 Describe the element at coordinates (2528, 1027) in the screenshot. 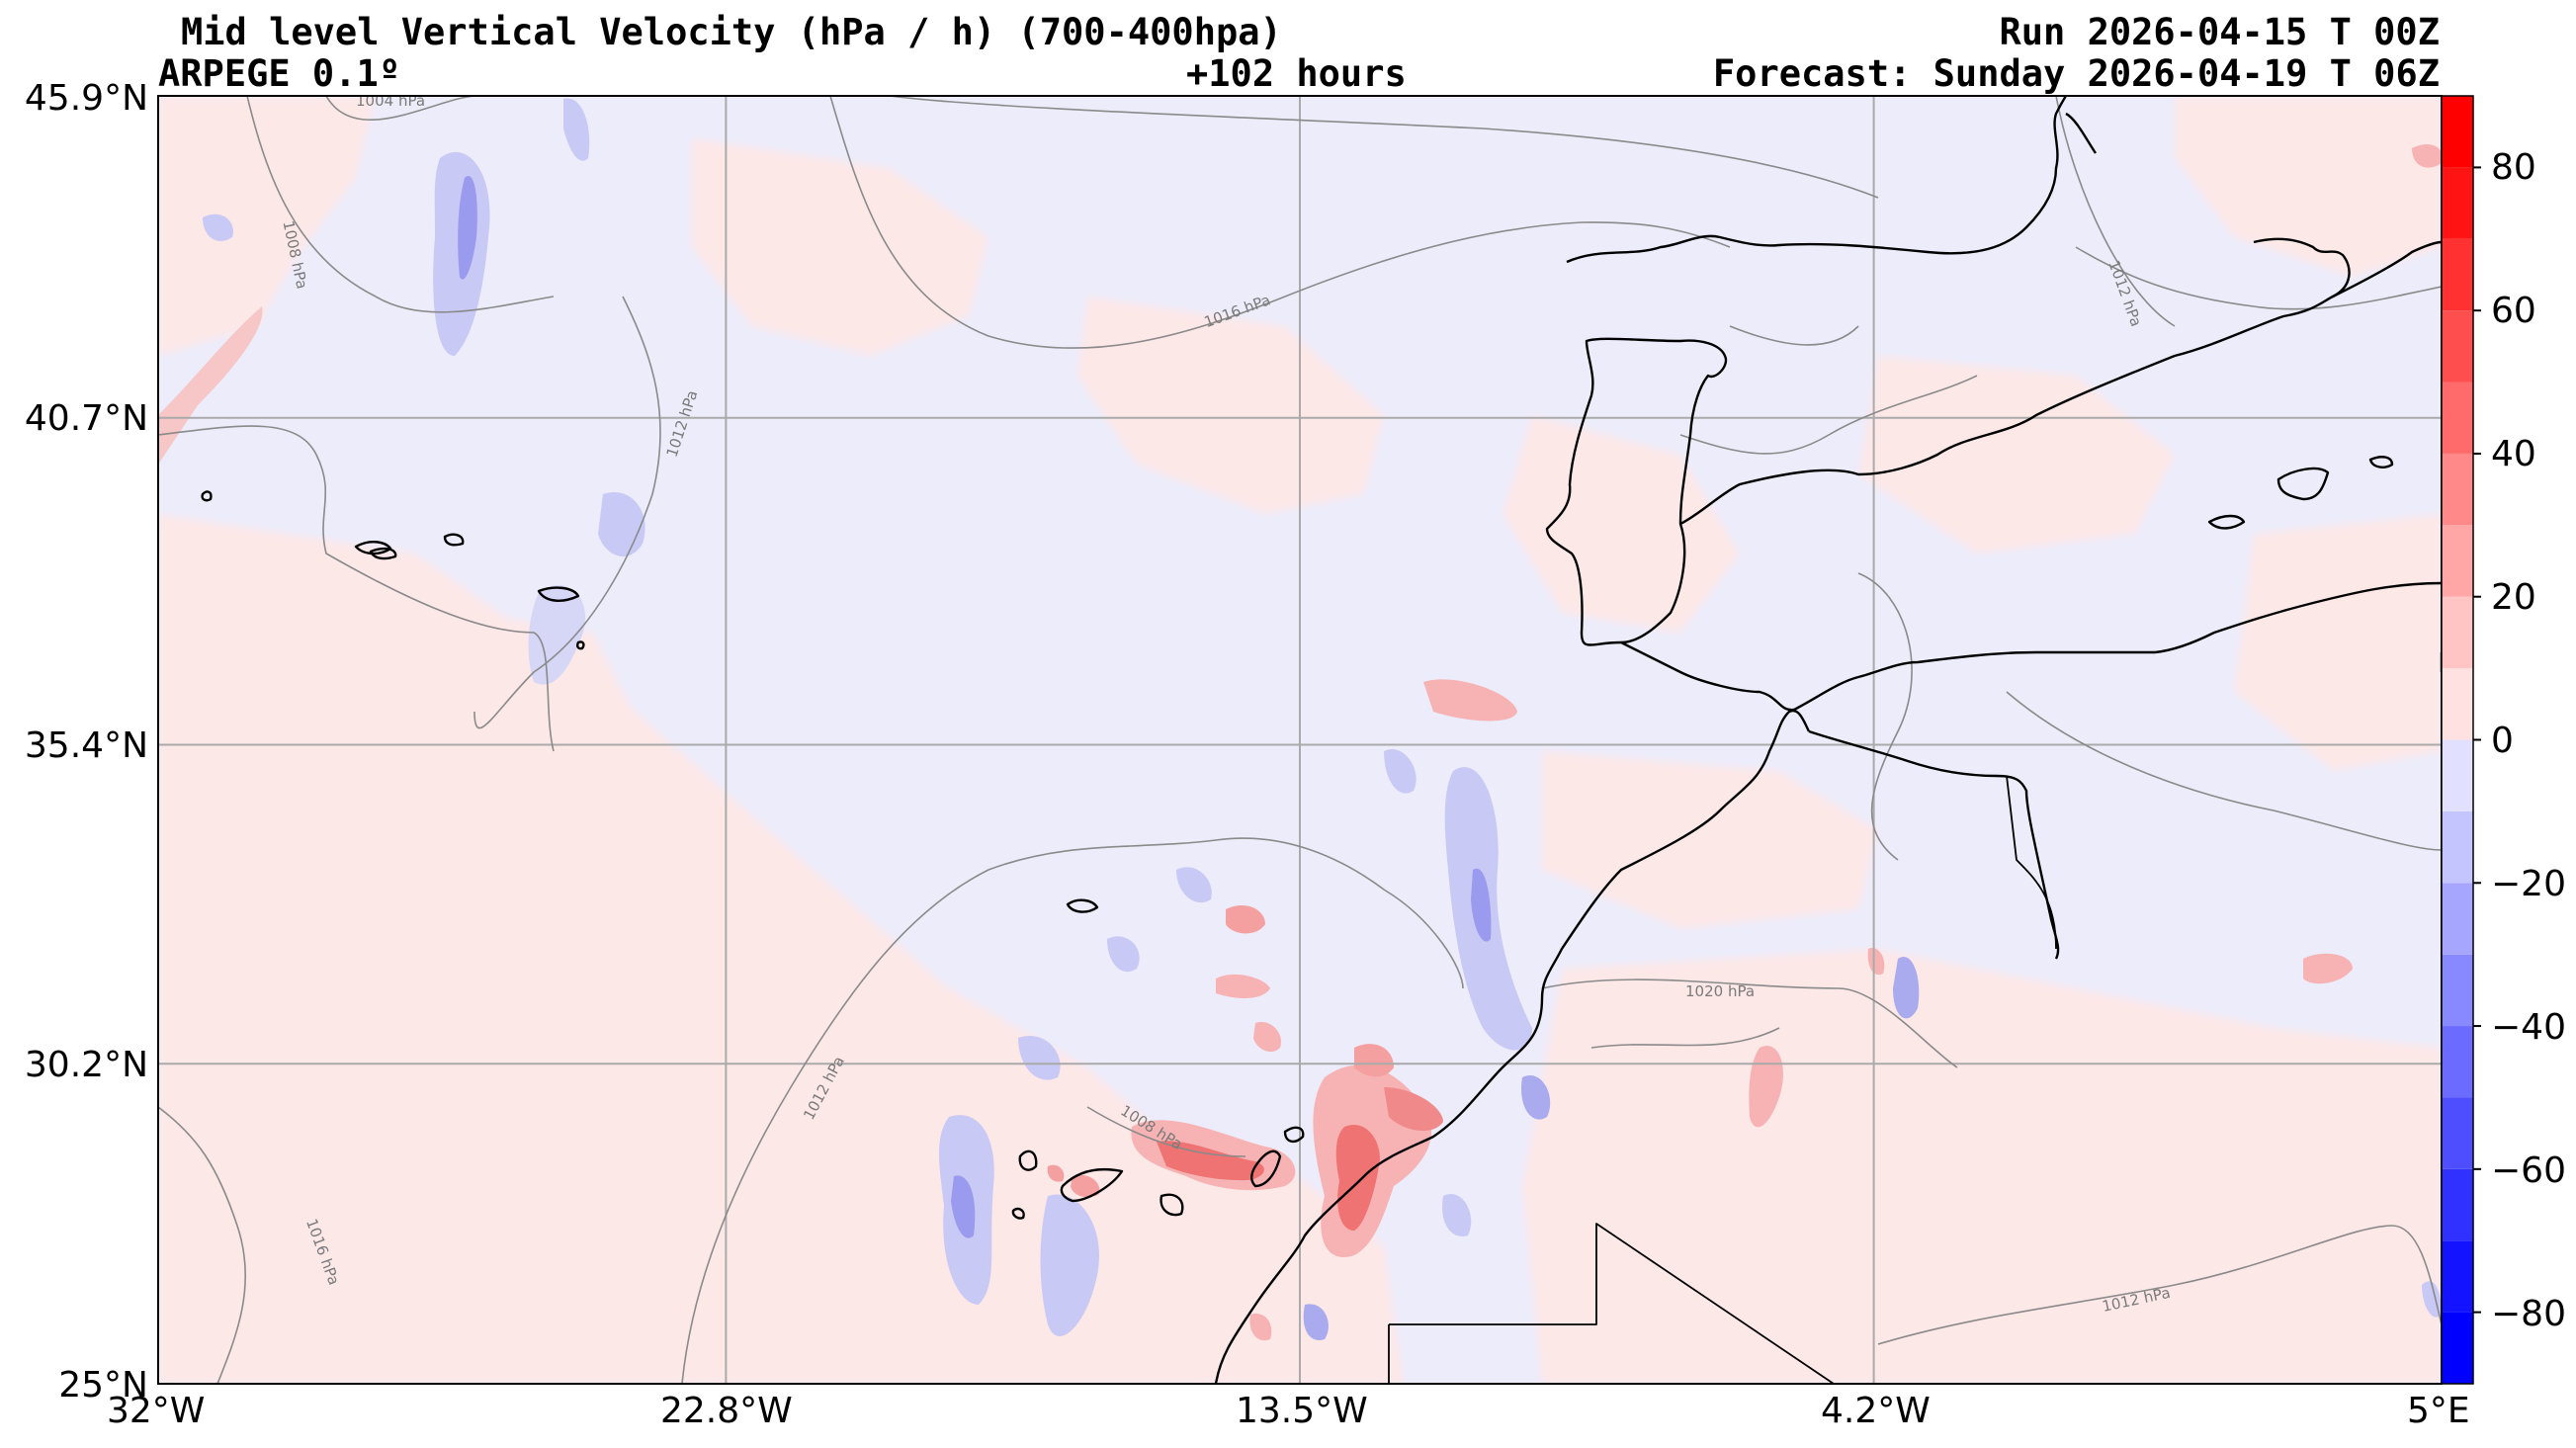

I see `colorbar-tick-label: −40` at that location.